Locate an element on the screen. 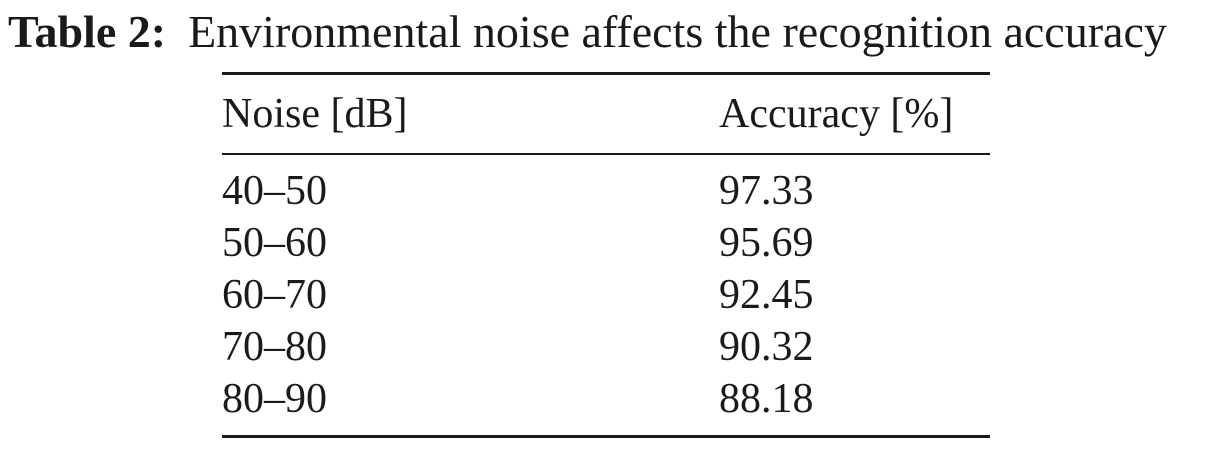  cell-noise: 40–50 is located at coordinates (274, 191).